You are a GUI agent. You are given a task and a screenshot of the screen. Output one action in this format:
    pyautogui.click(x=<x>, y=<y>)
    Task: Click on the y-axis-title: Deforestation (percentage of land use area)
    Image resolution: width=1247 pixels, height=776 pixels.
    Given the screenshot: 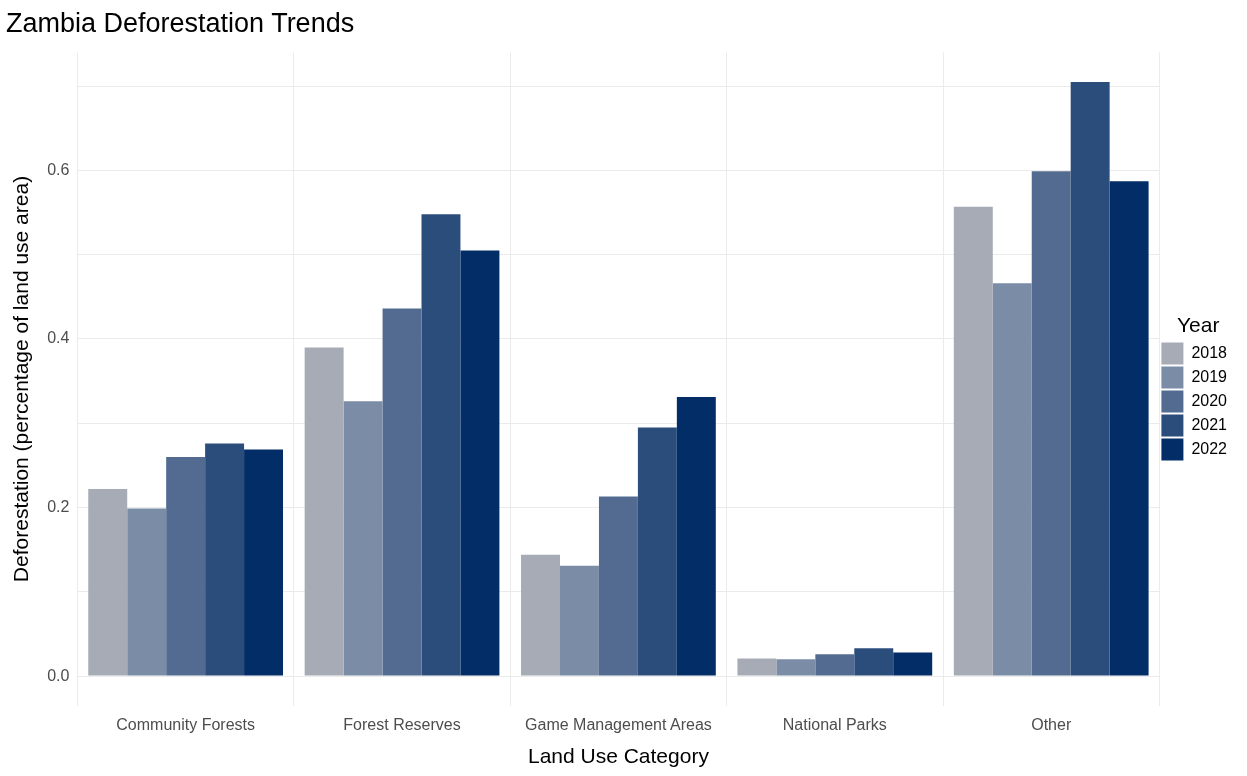 What is the action you would take?
    pyautogui.click(x=21, y=379)
    